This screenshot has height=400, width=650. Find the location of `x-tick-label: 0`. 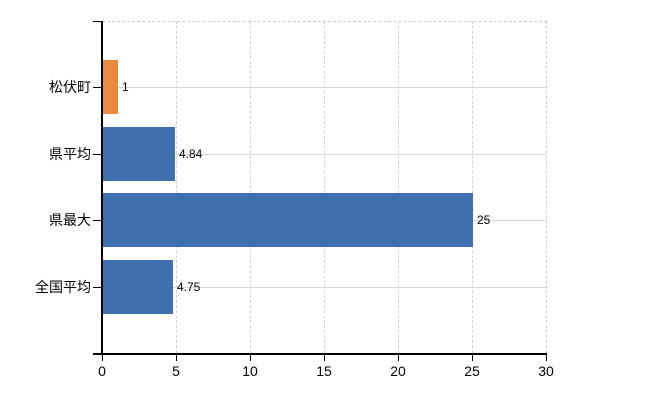

x-tick-label: 0 is located at coordinates (102, 371).